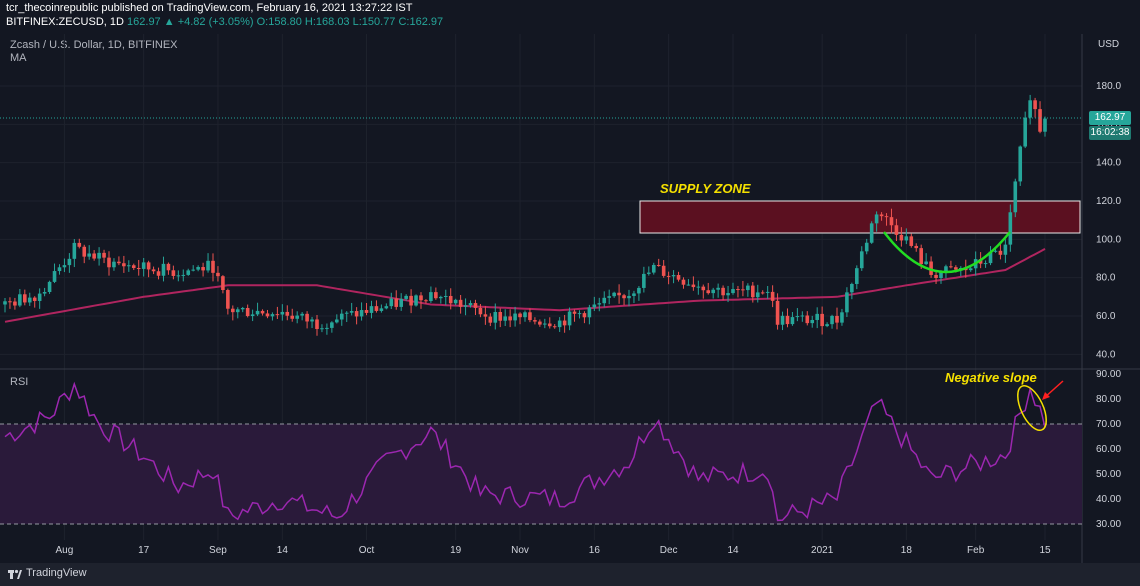 The height and width of the screenshot is (586, 1140). Describe the element at coordinates (1108, 86) in the screenshot. I see `price-tick-label: 180.0` at that location.